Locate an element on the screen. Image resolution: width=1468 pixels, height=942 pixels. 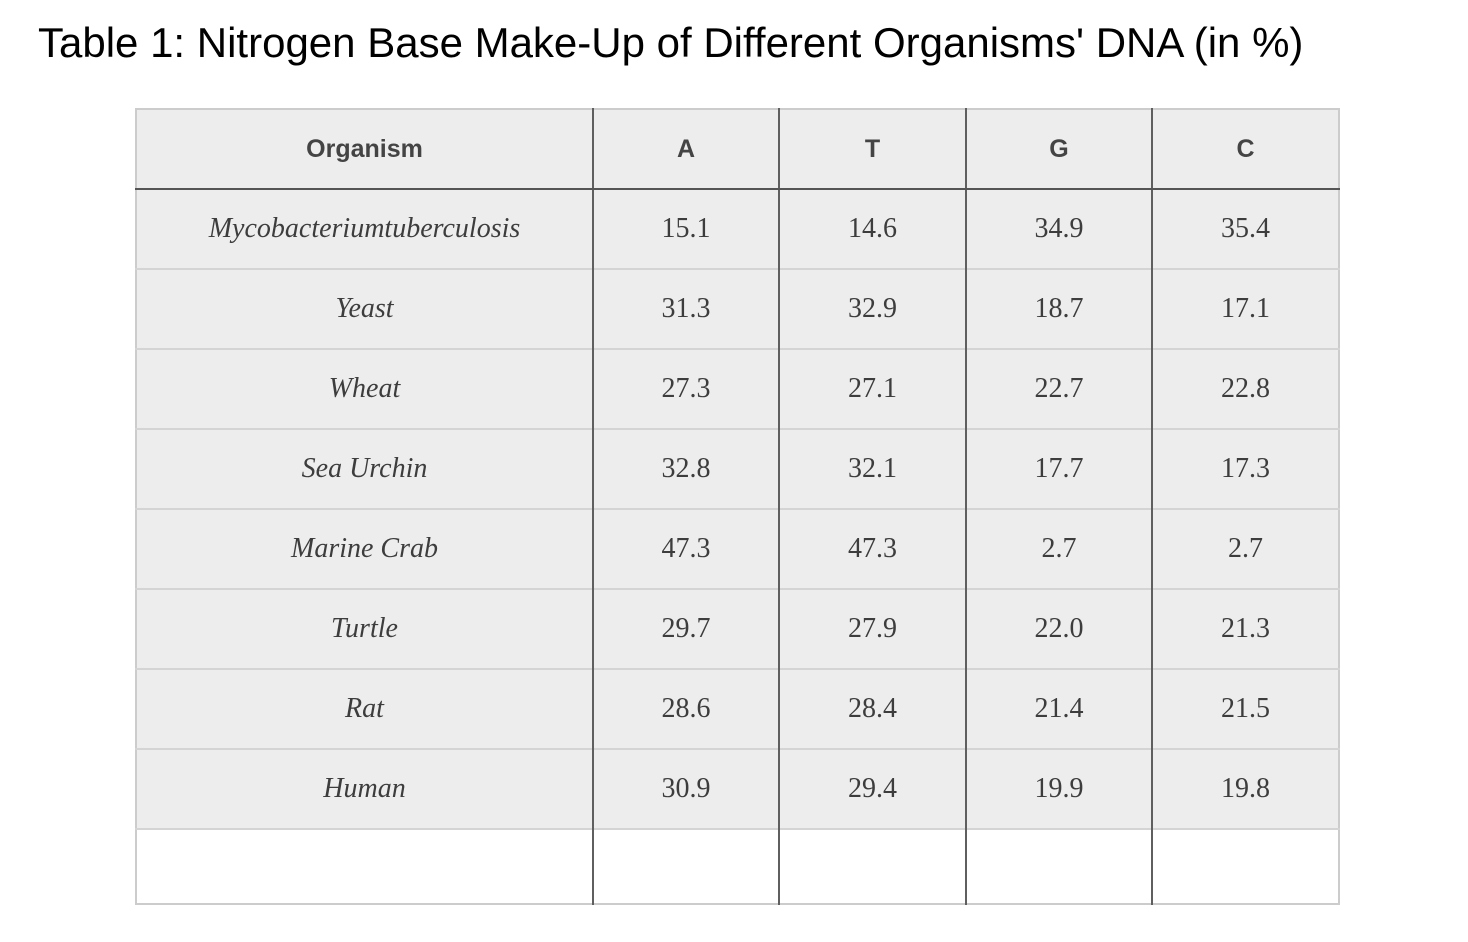
value-cell-t: 29.4 is located at coordinates (872, 788).